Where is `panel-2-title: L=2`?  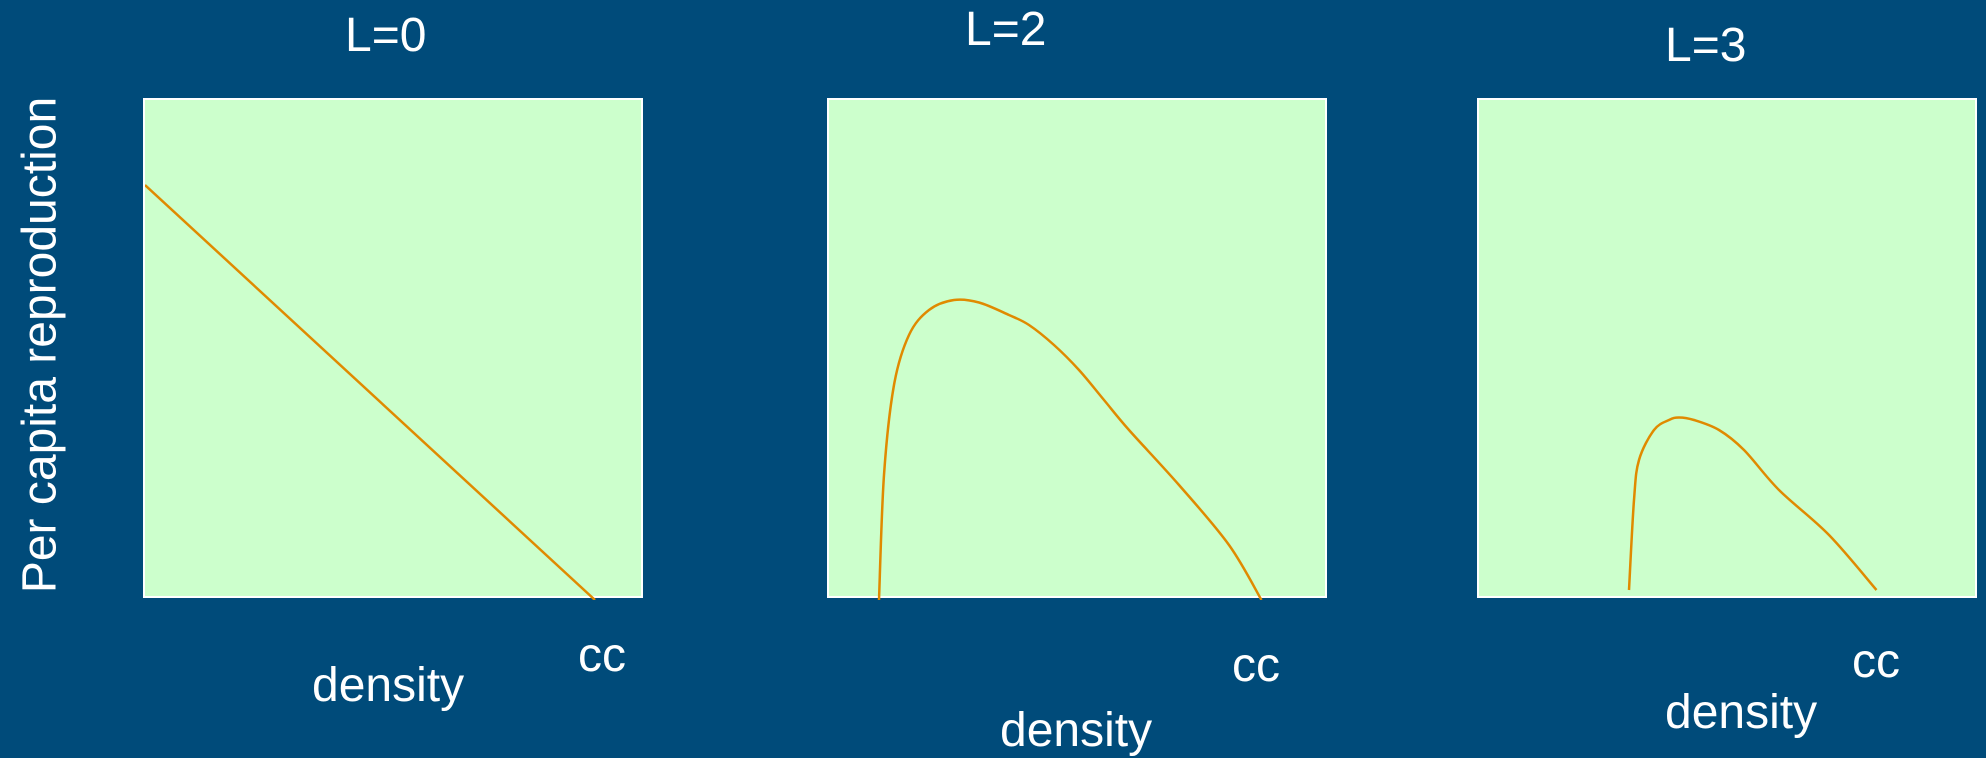 panel-2-title: L=2 is located at coordinates (1006, 29).